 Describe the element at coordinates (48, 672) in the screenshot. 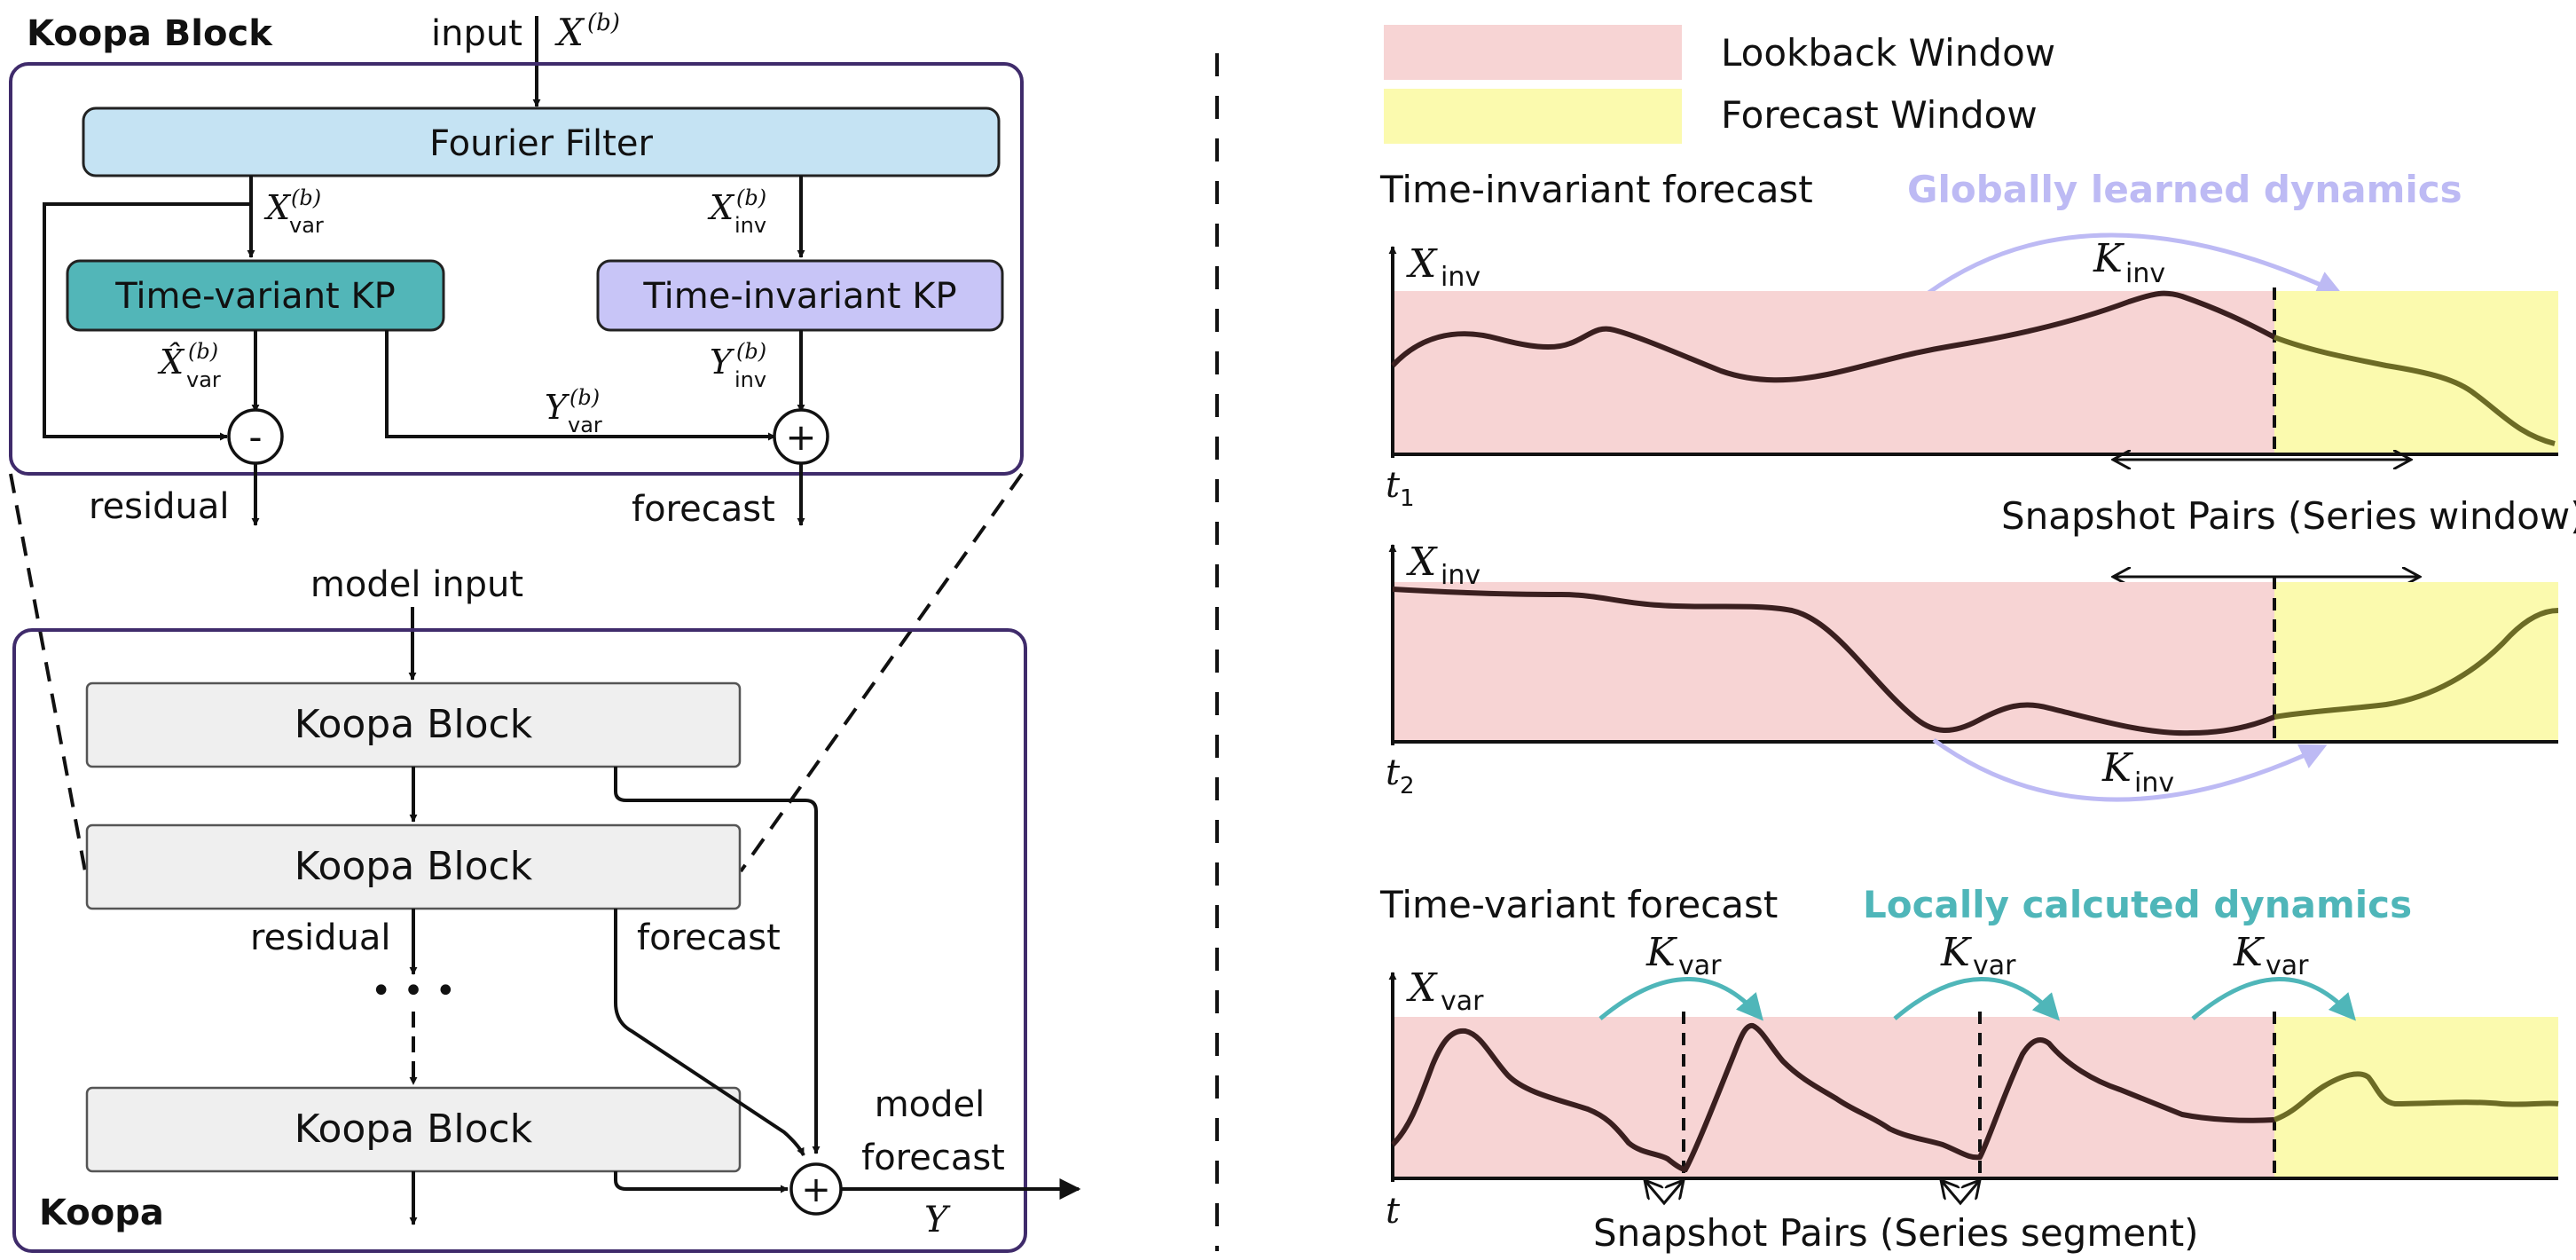

I see `zoom-line-left` at that location.